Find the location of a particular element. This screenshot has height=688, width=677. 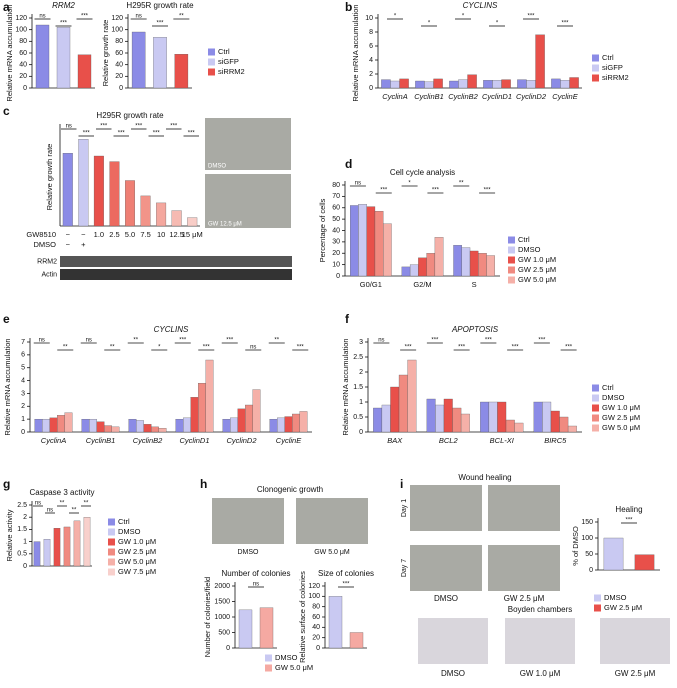

micrograph is located at coordinates (248, 201).